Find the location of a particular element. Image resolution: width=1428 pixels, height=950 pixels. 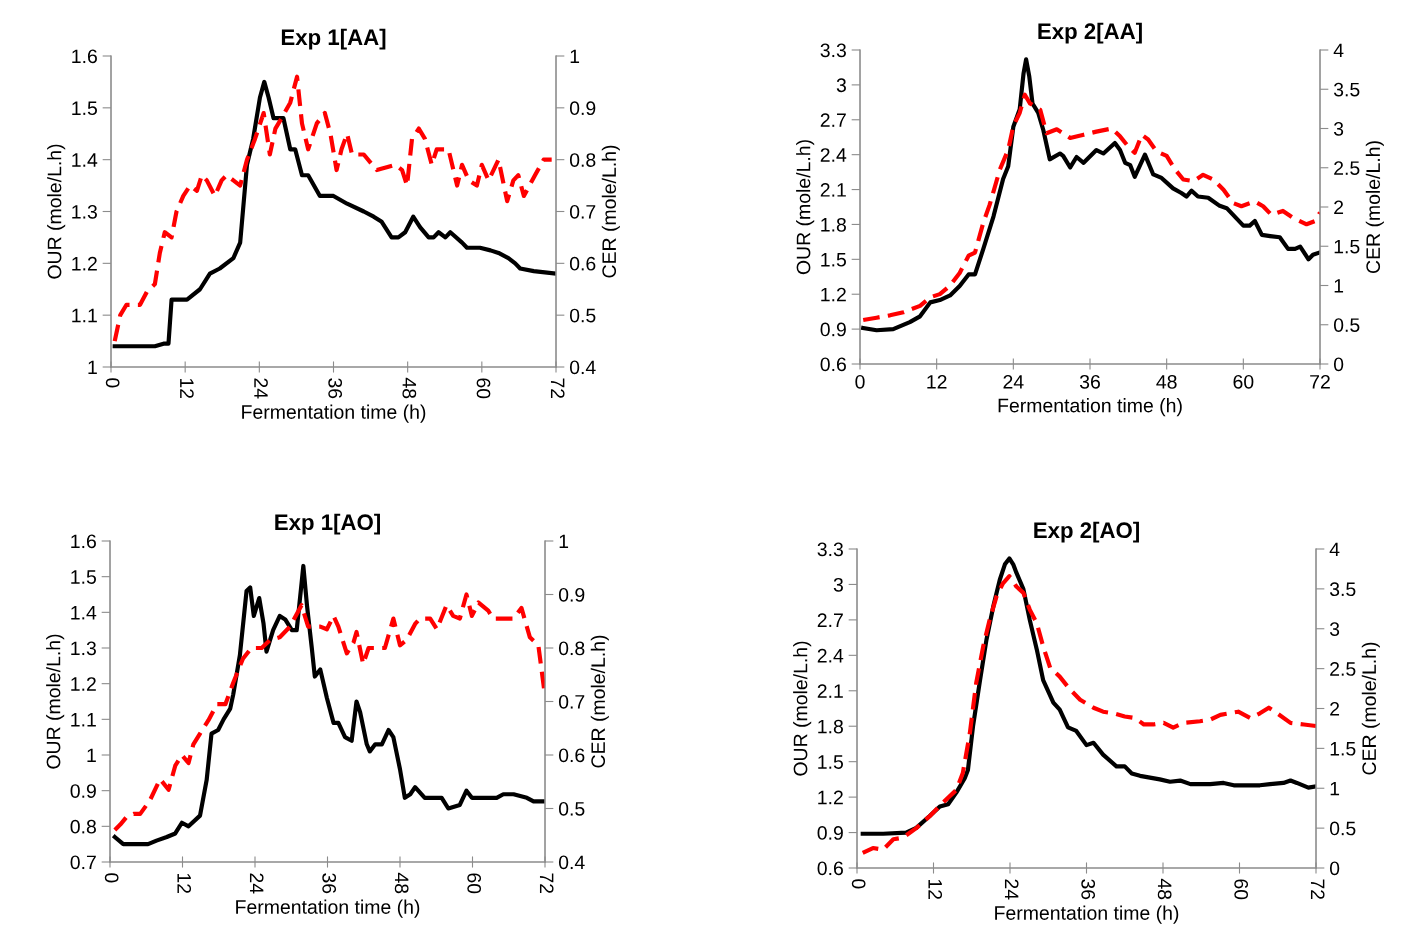

chart-title: Exp 1[AO] is located at coordinates (327, 524).